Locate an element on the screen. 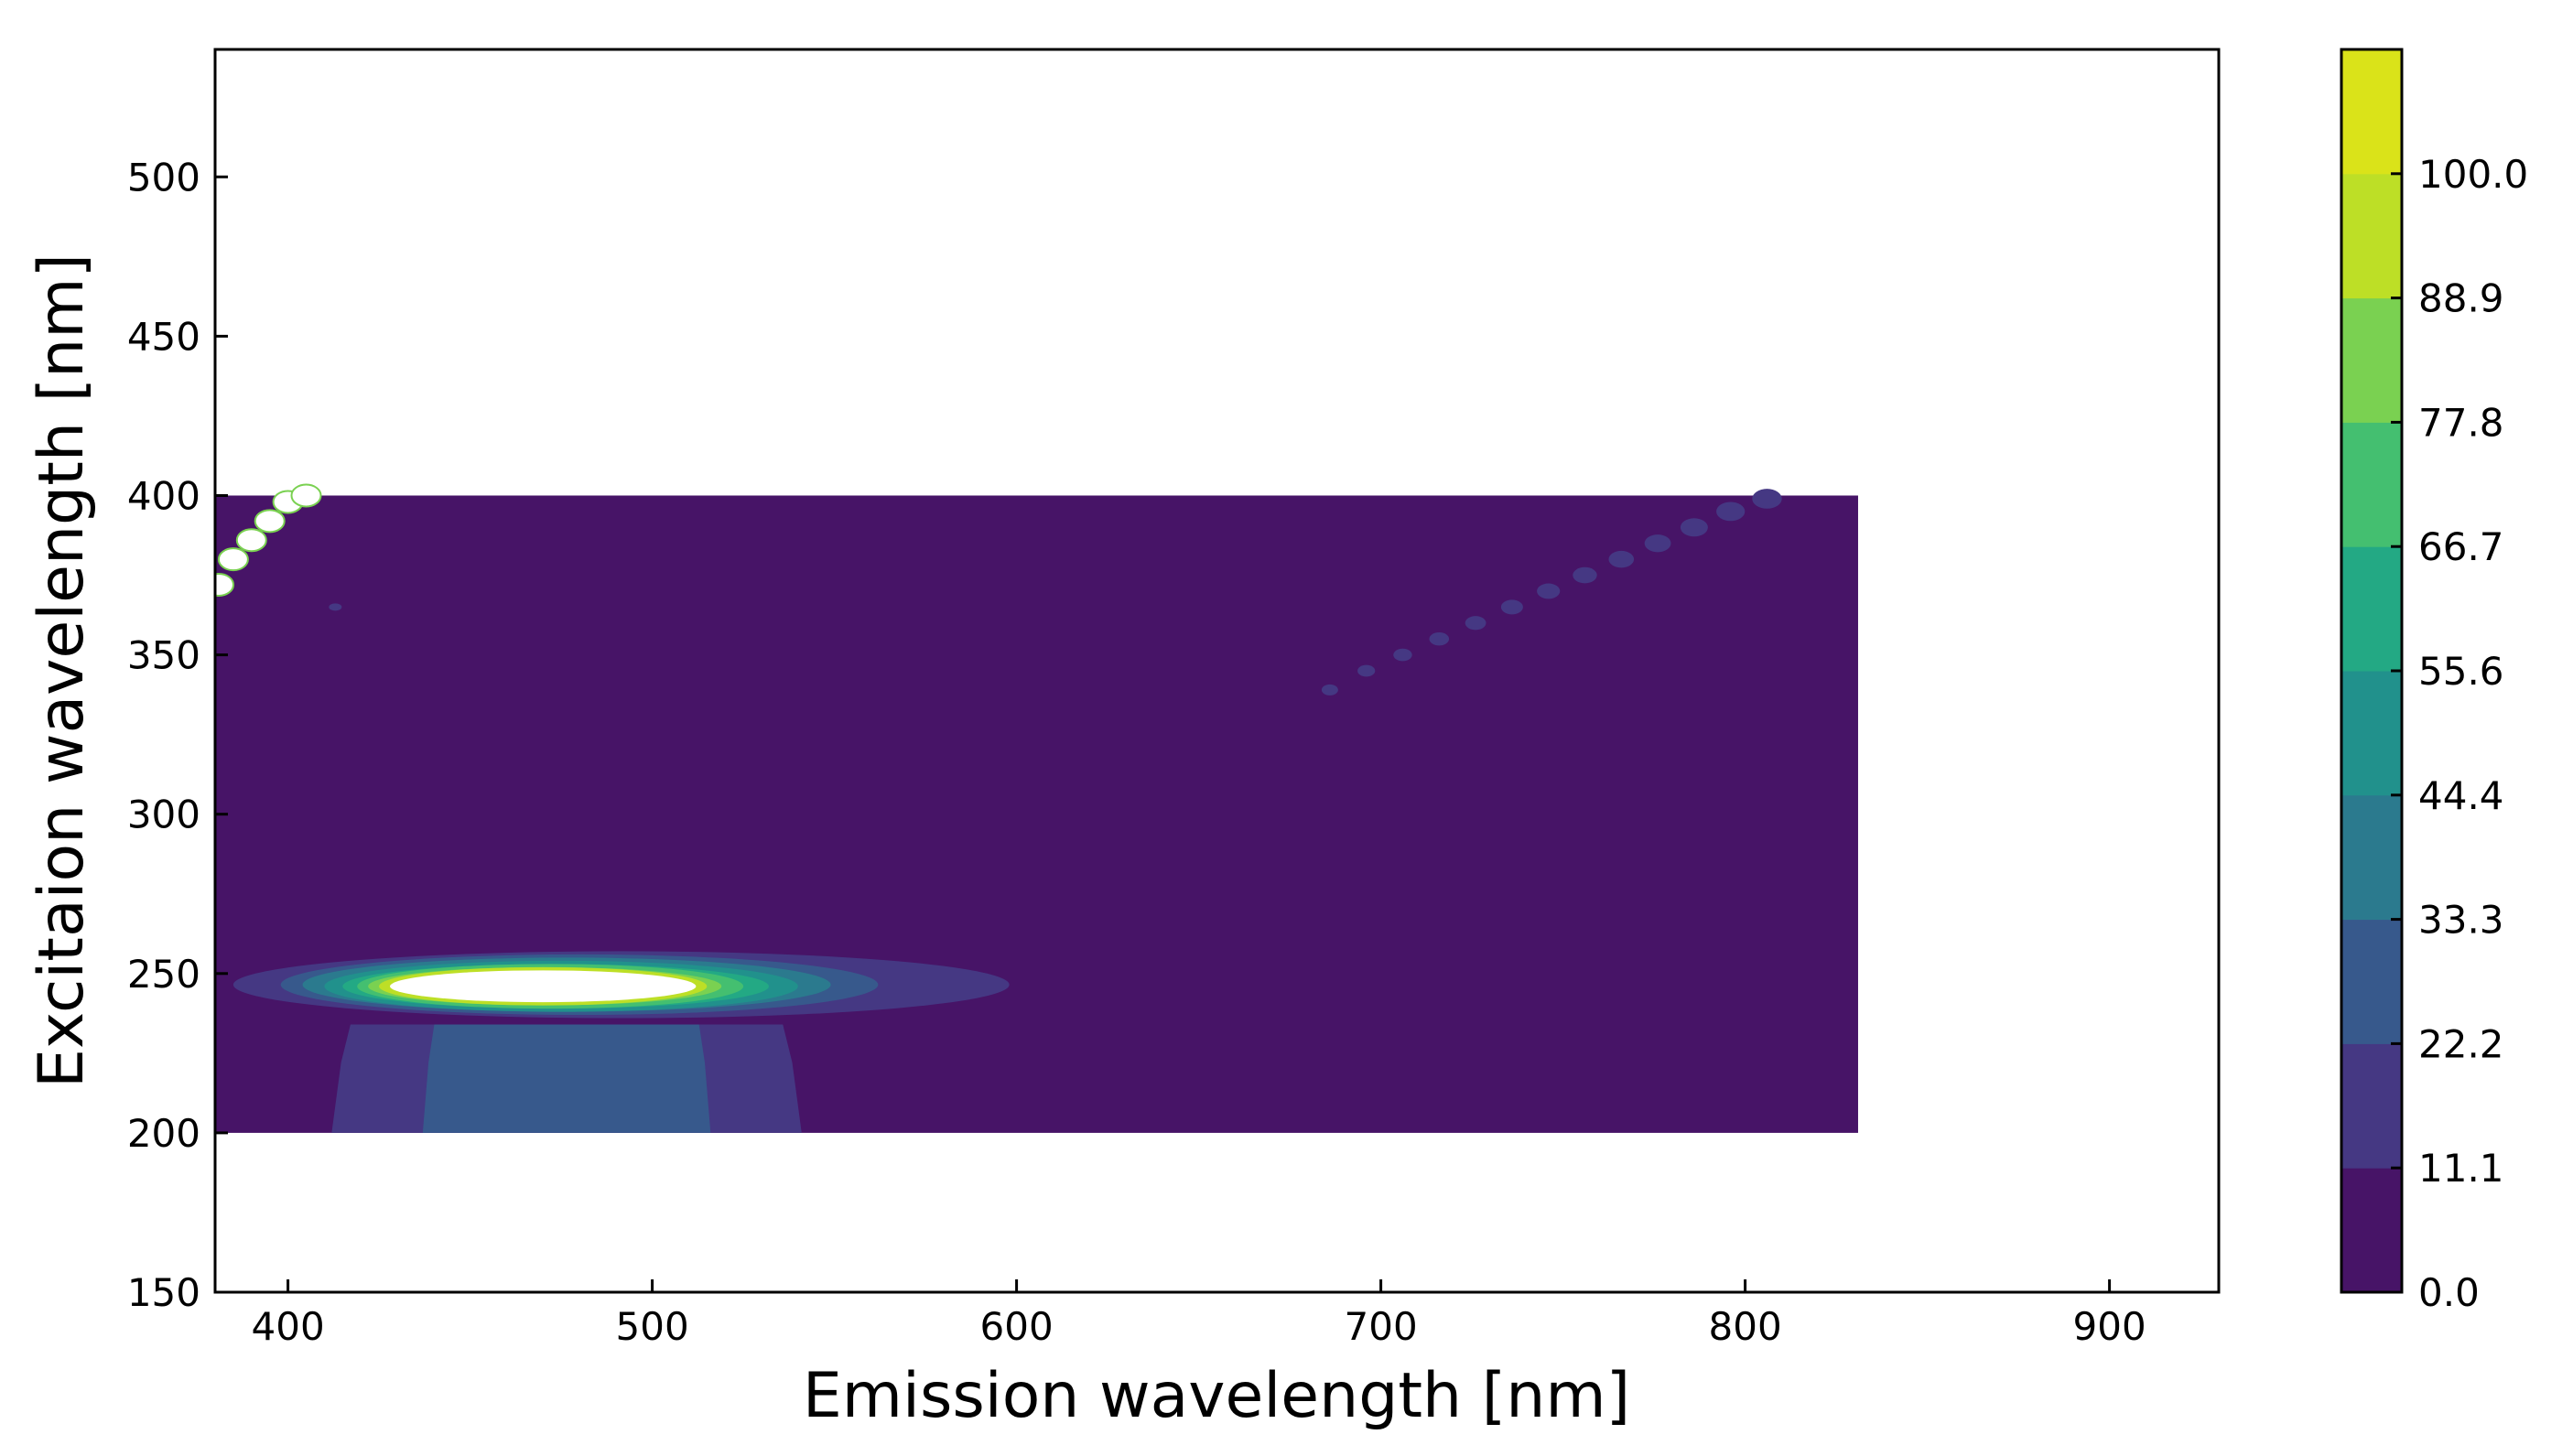 Image resolution: width=2562 pixels, height=1456 pixels. x-tick-label: 800 is located at coordinates (1745, 1326).